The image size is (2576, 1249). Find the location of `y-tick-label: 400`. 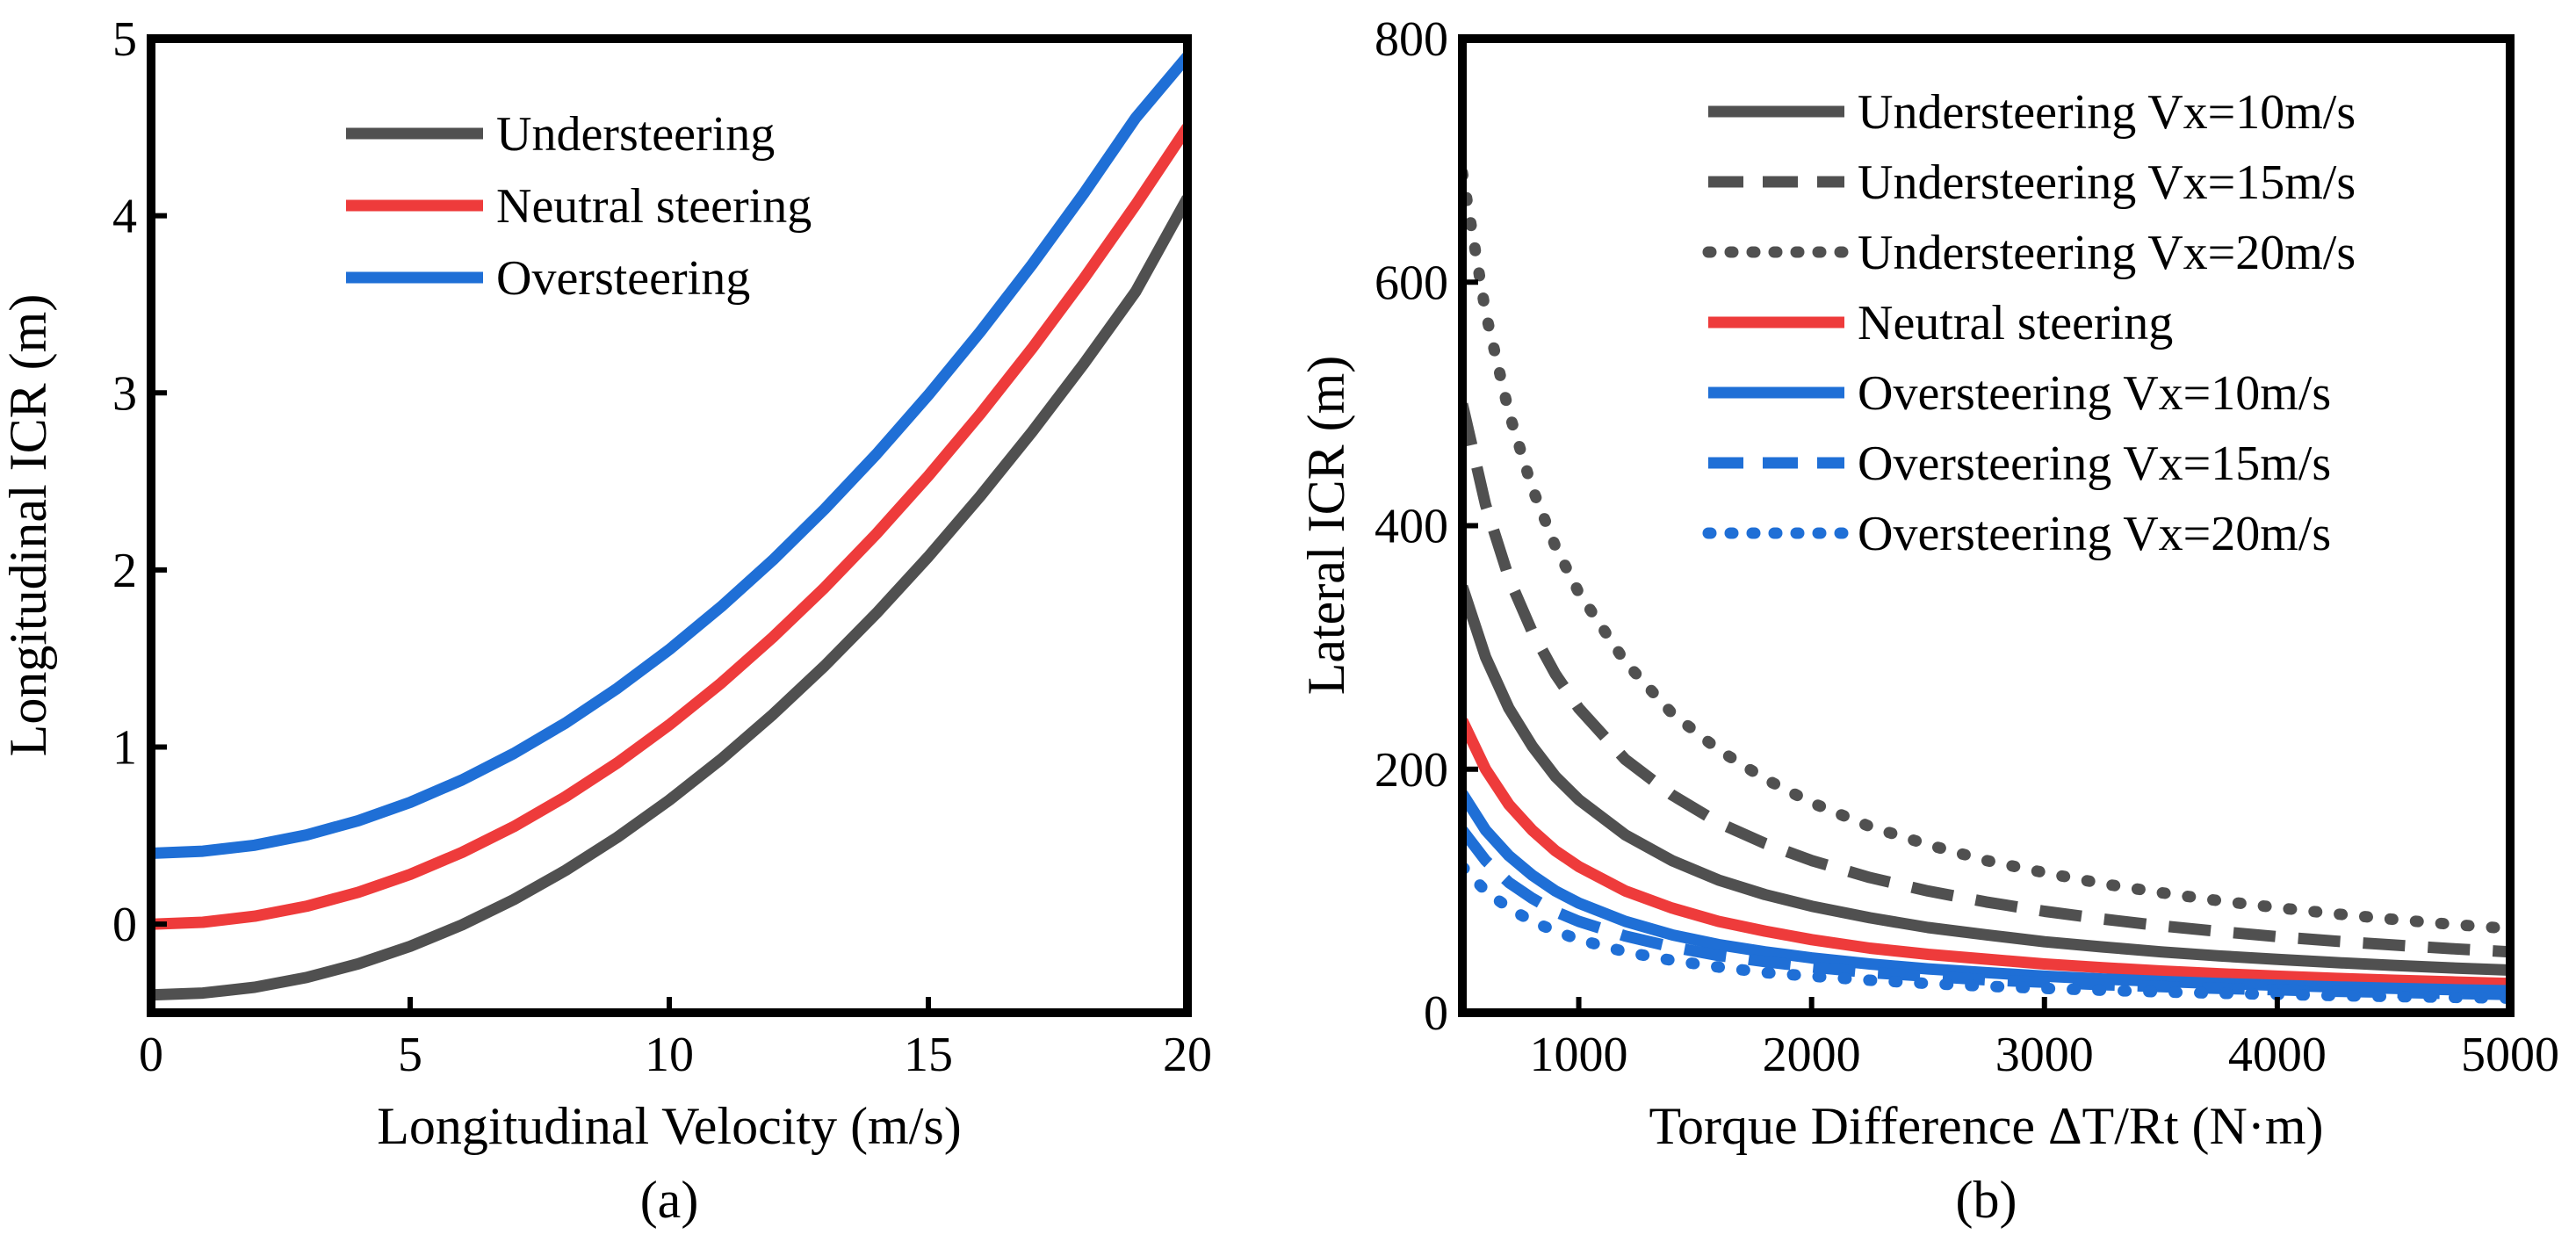

y-tick-label: 400 is located at coordinates (1411, 527).